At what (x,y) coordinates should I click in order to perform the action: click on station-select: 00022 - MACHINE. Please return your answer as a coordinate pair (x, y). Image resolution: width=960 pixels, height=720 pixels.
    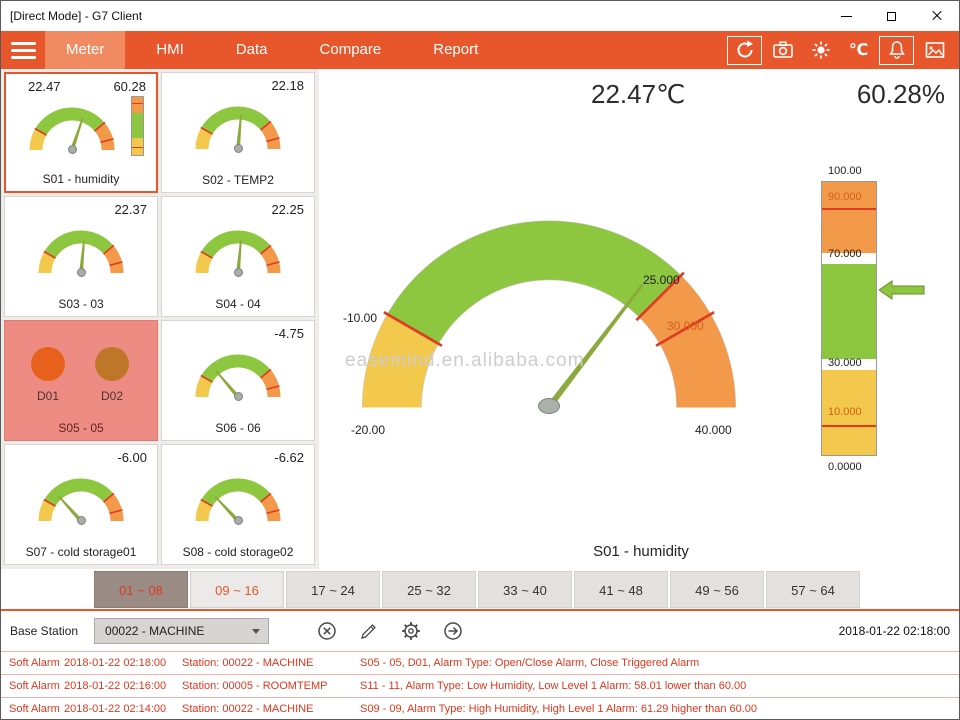
    Looking at the image, I should click on (182, 631).